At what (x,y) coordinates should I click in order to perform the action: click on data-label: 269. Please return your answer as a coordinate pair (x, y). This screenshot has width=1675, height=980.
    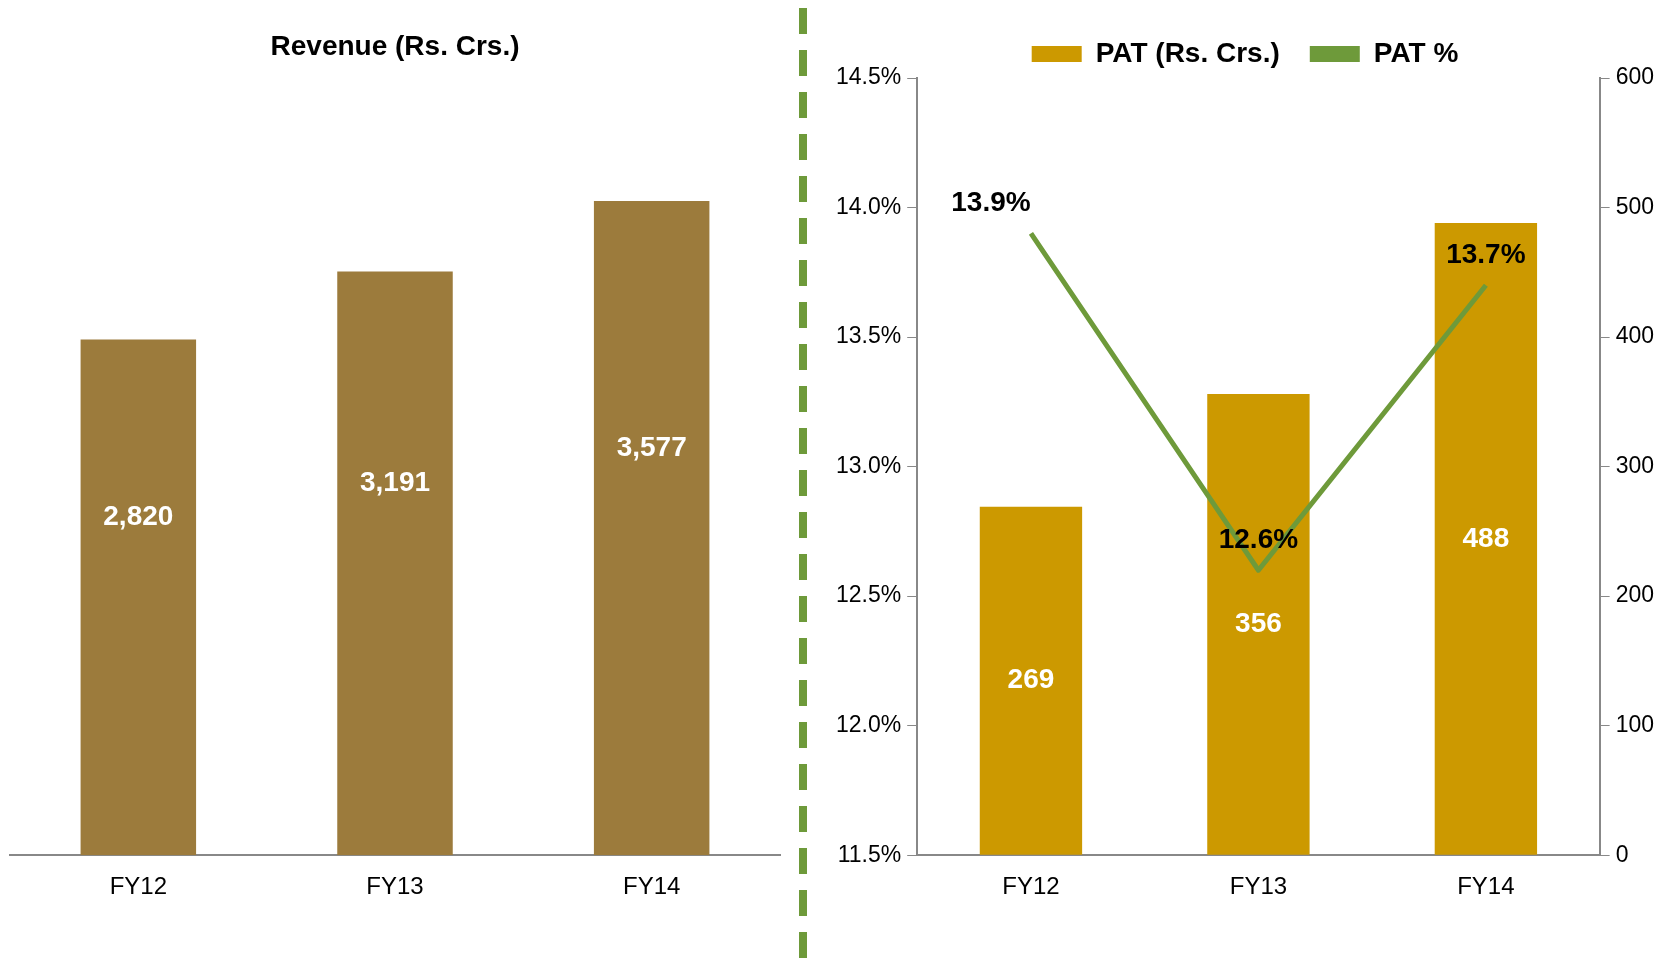
    Looking at the image, I should click on (1031, 679).